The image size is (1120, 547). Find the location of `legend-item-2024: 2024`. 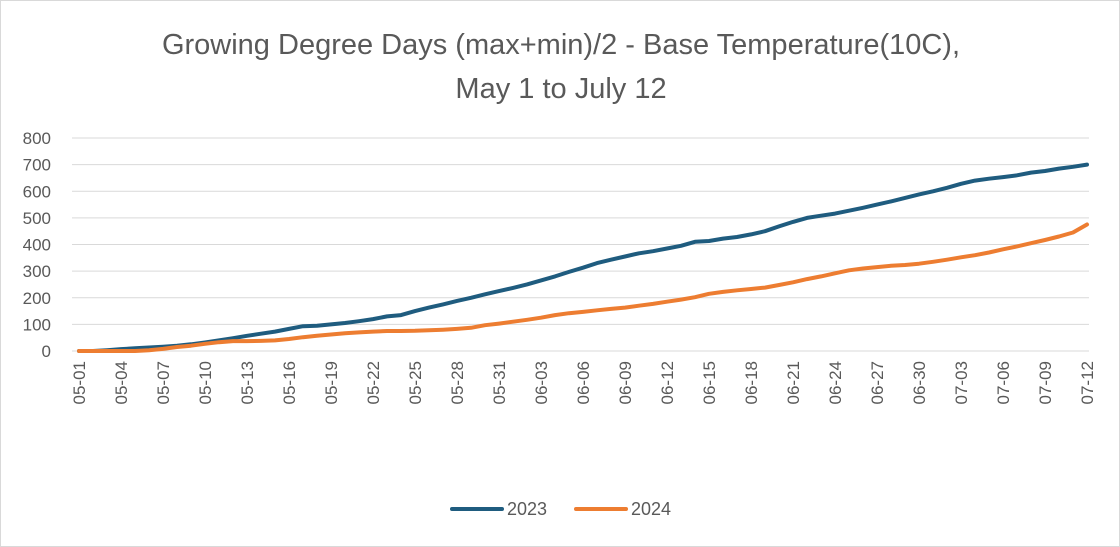

legend-item-2024: 2024 is located at coordinates (622, 509).